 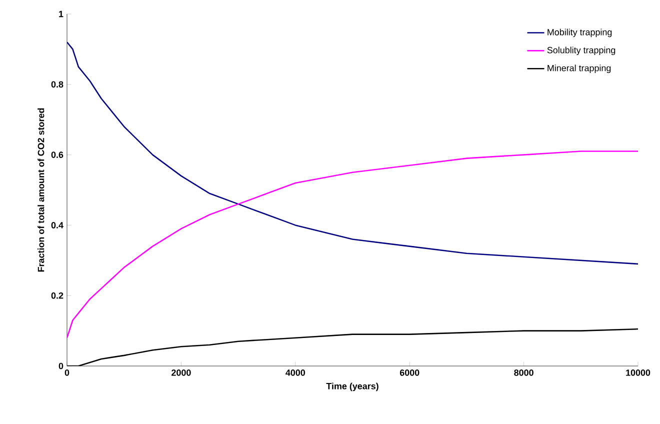 What do you see at coordinates (579, 69) in the screenshot?
I see `legend-label: Mineral trapping` at bounding box center [579, 69].